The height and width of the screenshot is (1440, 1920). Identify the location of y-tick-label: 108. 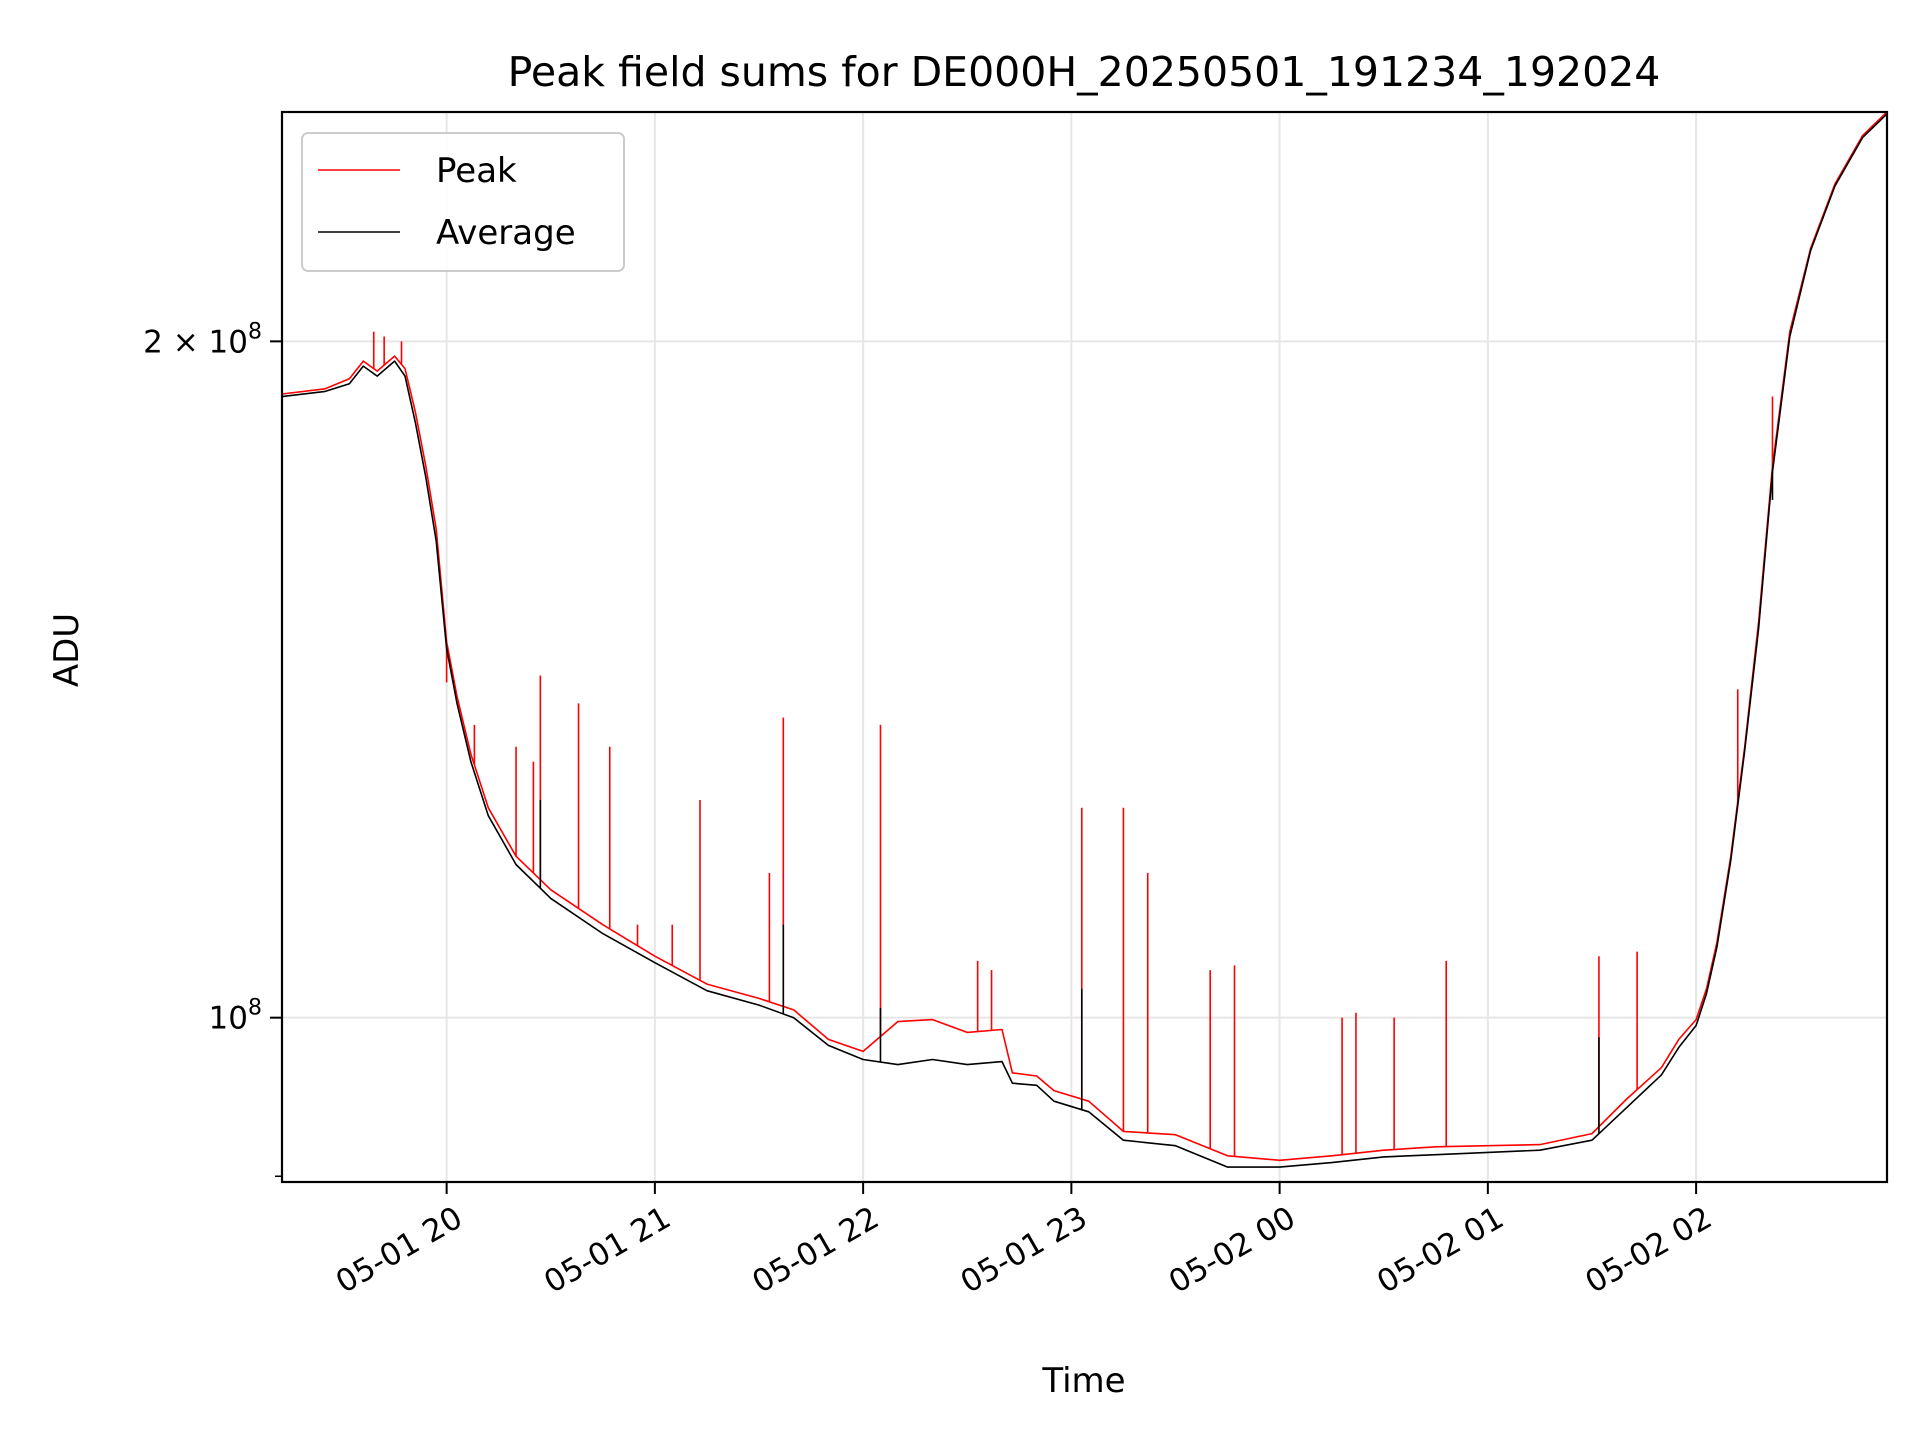
(235, 1016).